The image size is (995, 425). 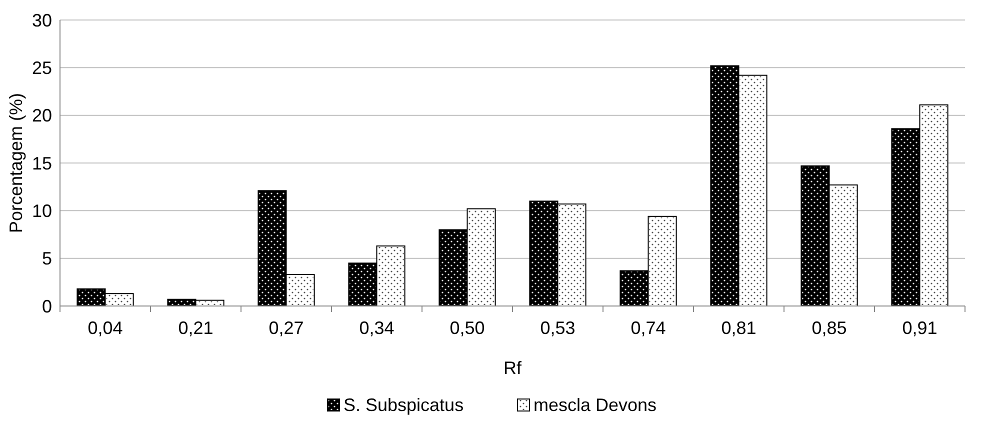 I want to click on y-tick-label: 10, so click(x=42, y=210).